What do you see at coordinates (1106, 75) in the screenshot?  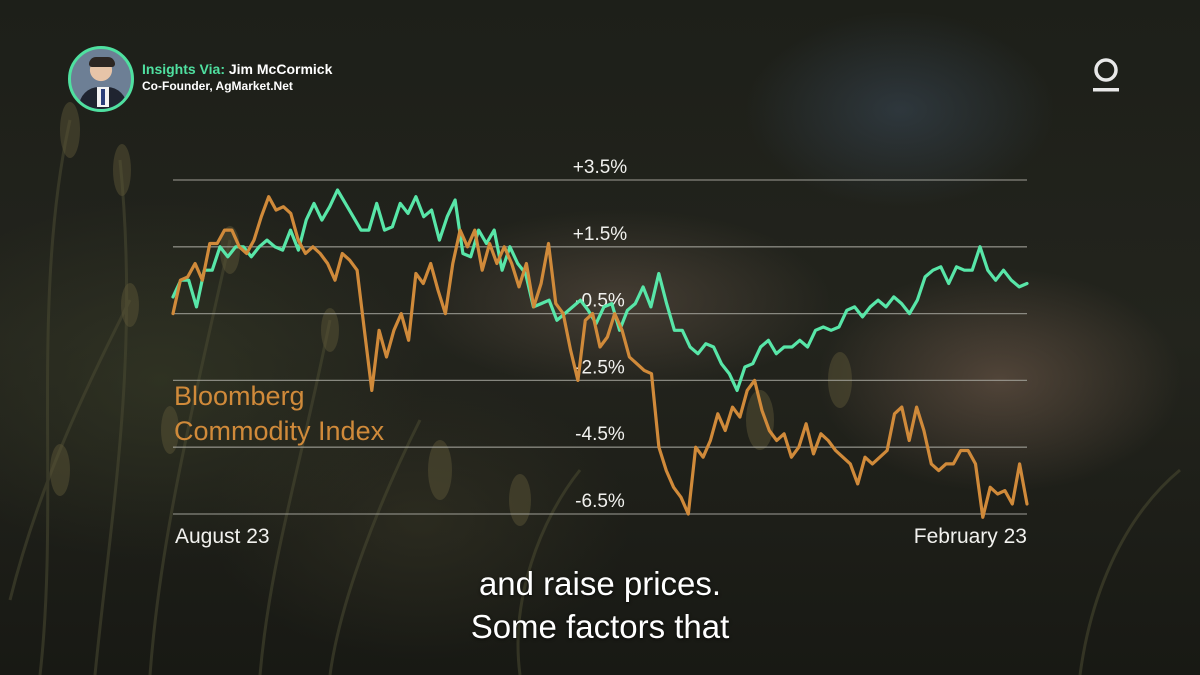 I see `brand-logo-icon` at bounding box center [1106, 75].